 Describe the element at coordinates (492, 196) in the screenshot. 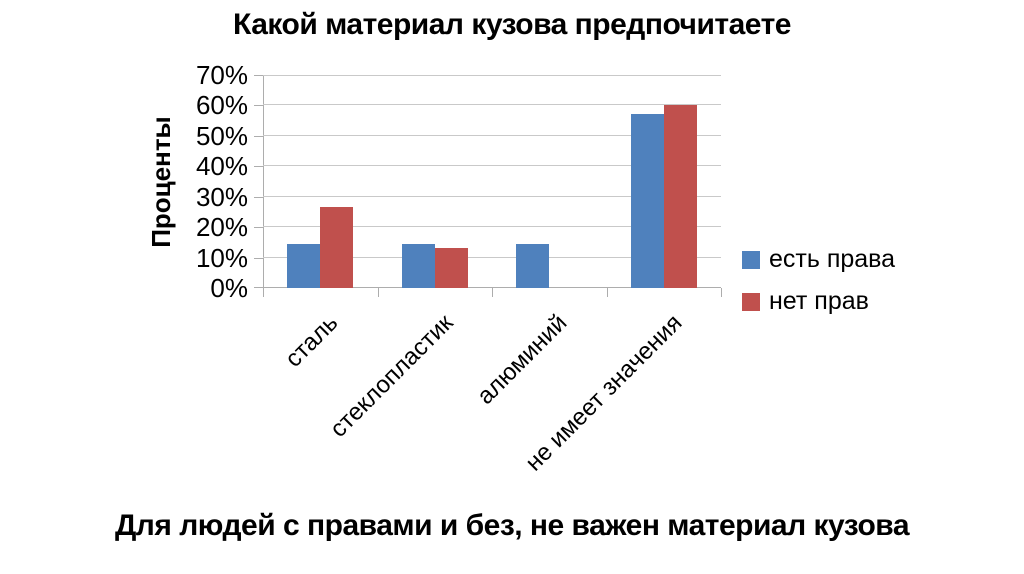

I see `gridline-30%` at that location.